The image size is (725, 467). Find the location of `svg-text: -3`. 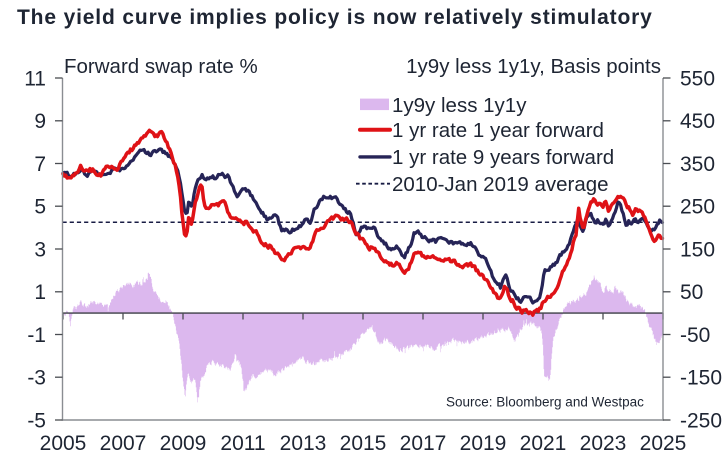

svg-text: -3 is located at coordinates (36, 378).